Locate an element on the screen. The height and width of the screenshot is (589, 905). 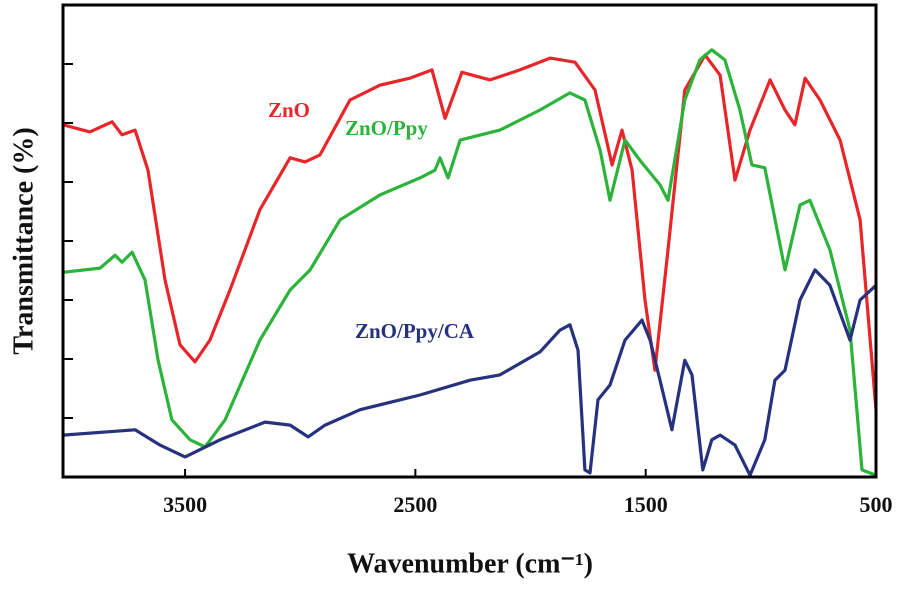
x-tick-label: 1500 is located at coordinates (646, 504).